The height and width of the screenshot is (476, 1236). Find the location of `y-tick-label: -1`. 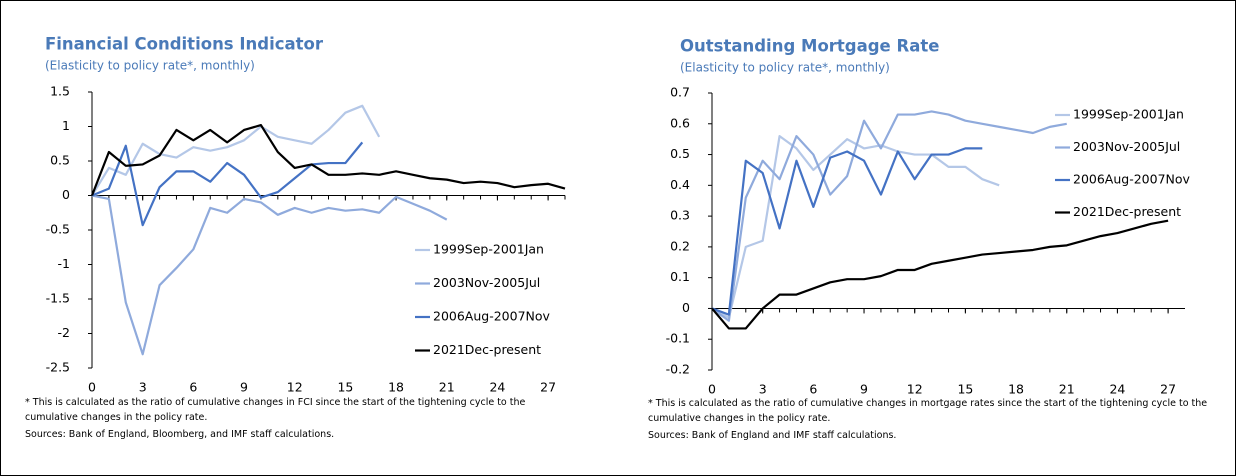

y-tick-label: -1 is located at coordinates (64, 263).